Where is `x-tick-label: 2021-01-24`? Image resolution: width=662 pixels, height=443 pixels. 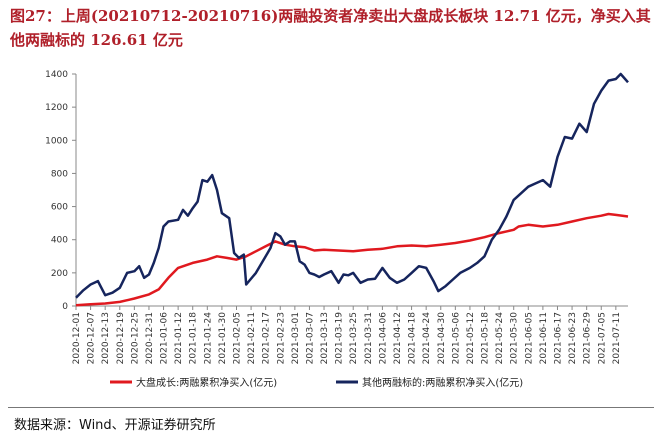
x-tick-label: 2021-01-24 is located at coordinates (208, 338).